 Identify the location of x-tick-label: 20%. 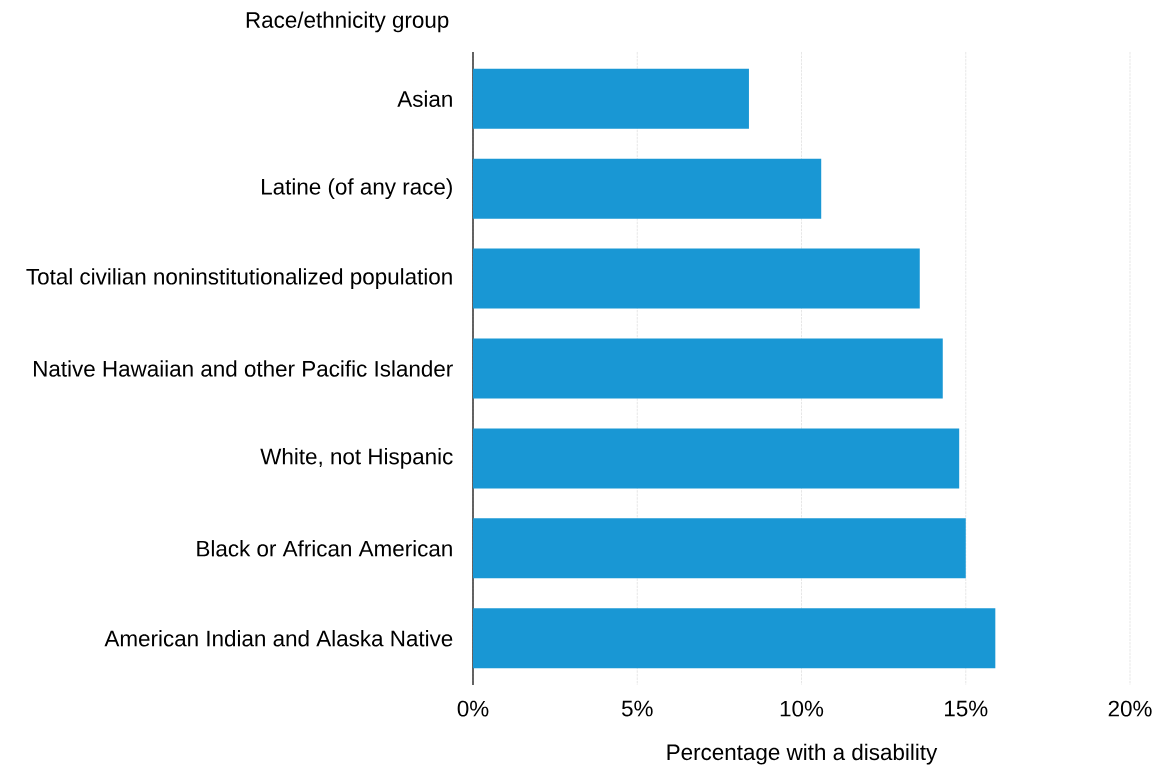
(1130, 708).